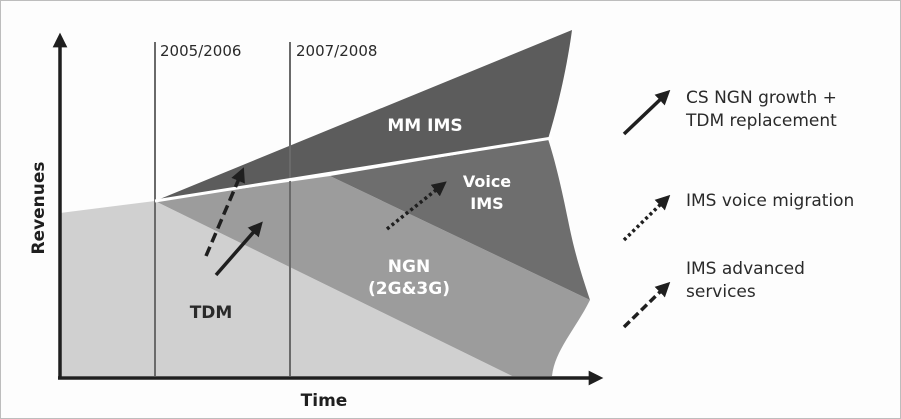 The width and height of the screenshot is (901, 419). I want to click on legend-1-line1: CS NGN growth +, so click(761, 98).